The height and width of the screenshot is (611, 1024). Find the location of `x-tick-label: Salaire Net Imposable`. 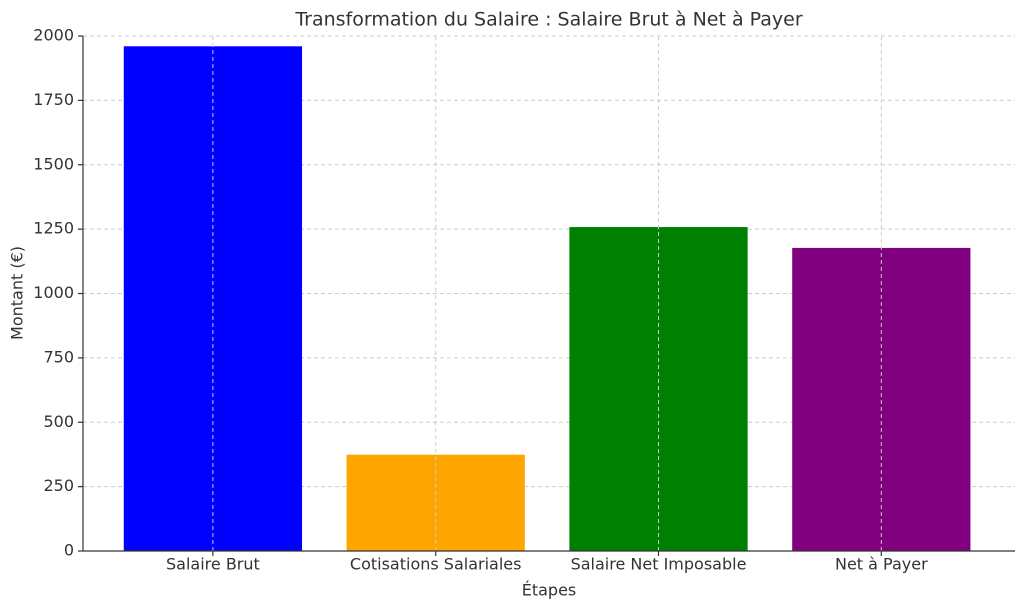

x-tick-label: Salaire Net Imposable is located at coordinates (659, 564).